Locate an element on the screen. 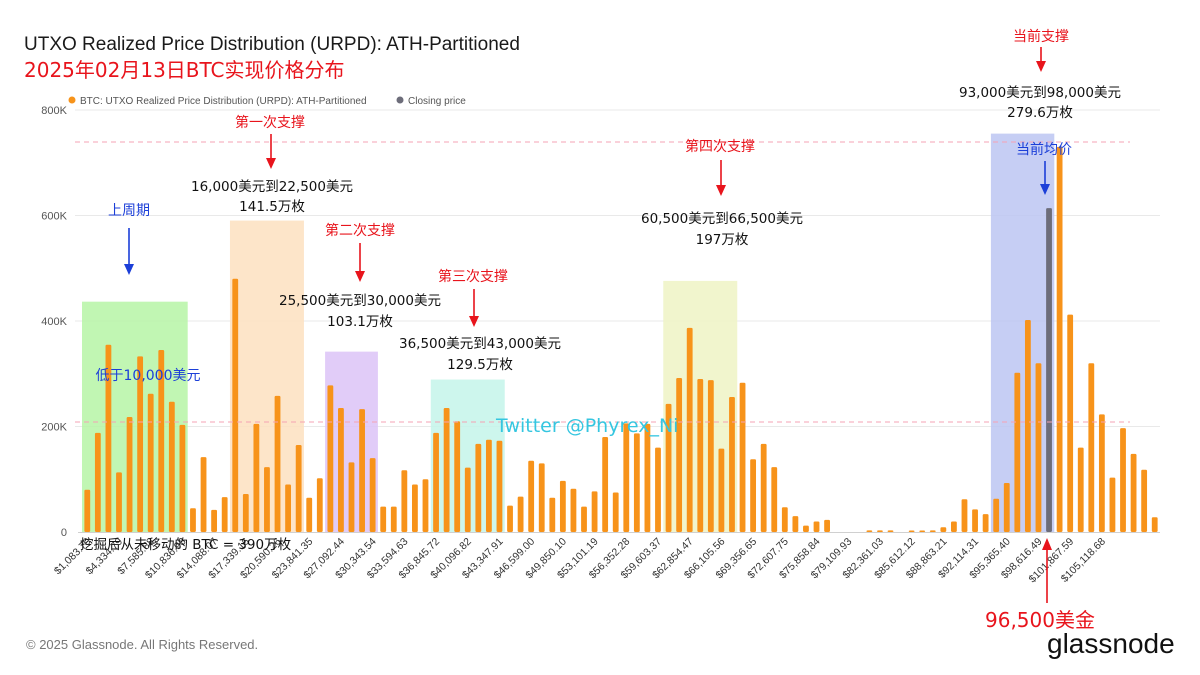 The width and height of the screenshot is (1200, 675). closing-price-bar is located at coordinates (1049, 370).